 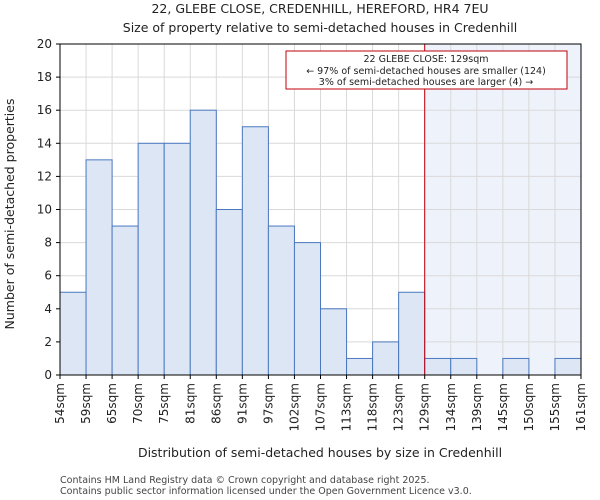 I want to click on y-tick-label: 0, so click(x=48, y=375).